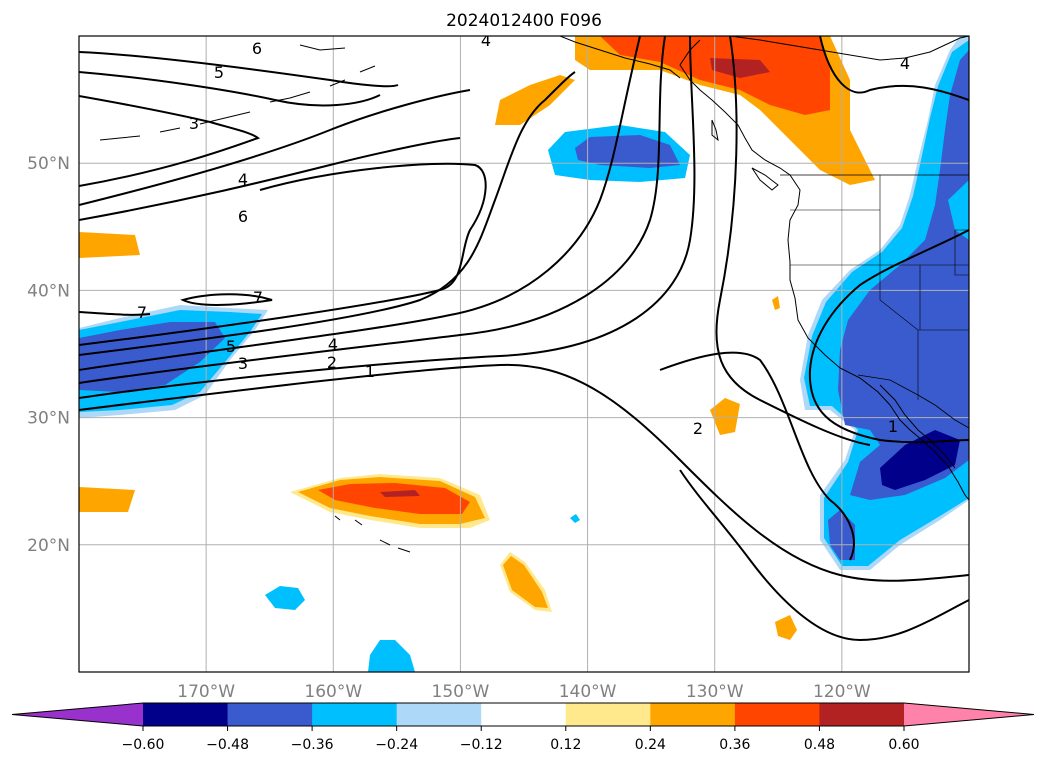  What do you see at coordinates (903, 745) in the screenshot?
I see `colorbar-tick-label: 0.60` at bounding box center [903, 745].